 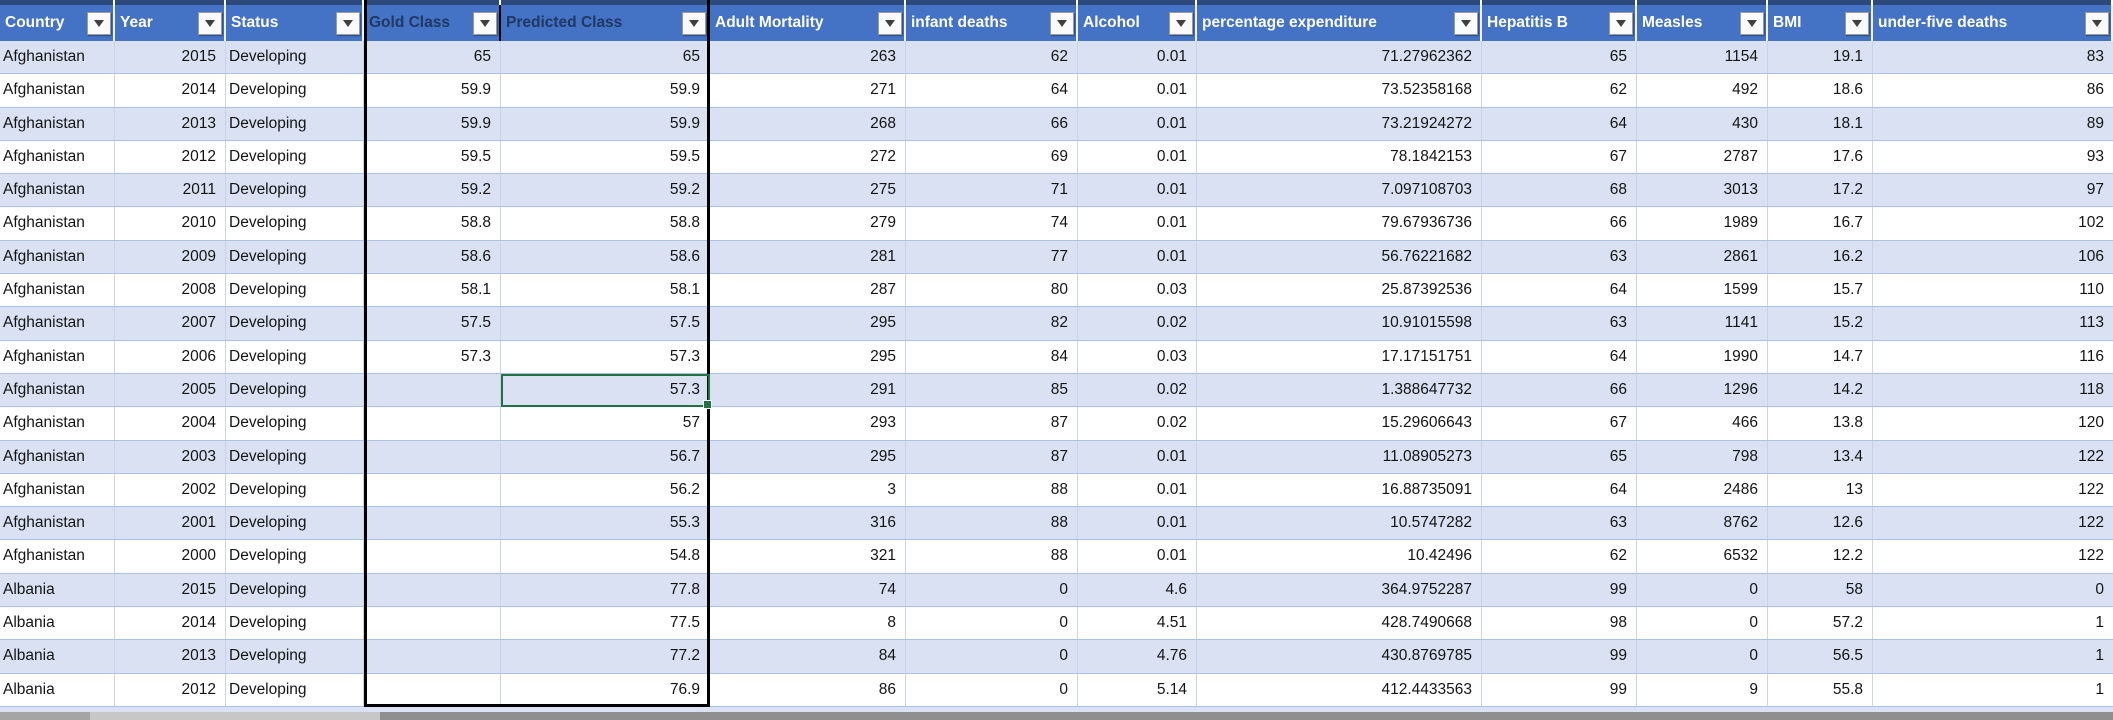 What do you see at coordinates (1339, 323) in the screenshot?
I see `cell: 10.91015598` at bounding box center [1339, 323].